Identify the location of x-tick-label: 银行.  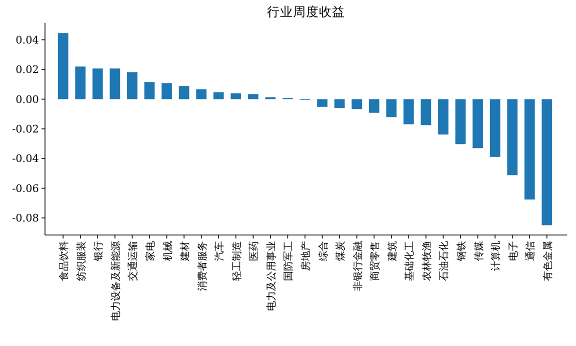
(99, 251).